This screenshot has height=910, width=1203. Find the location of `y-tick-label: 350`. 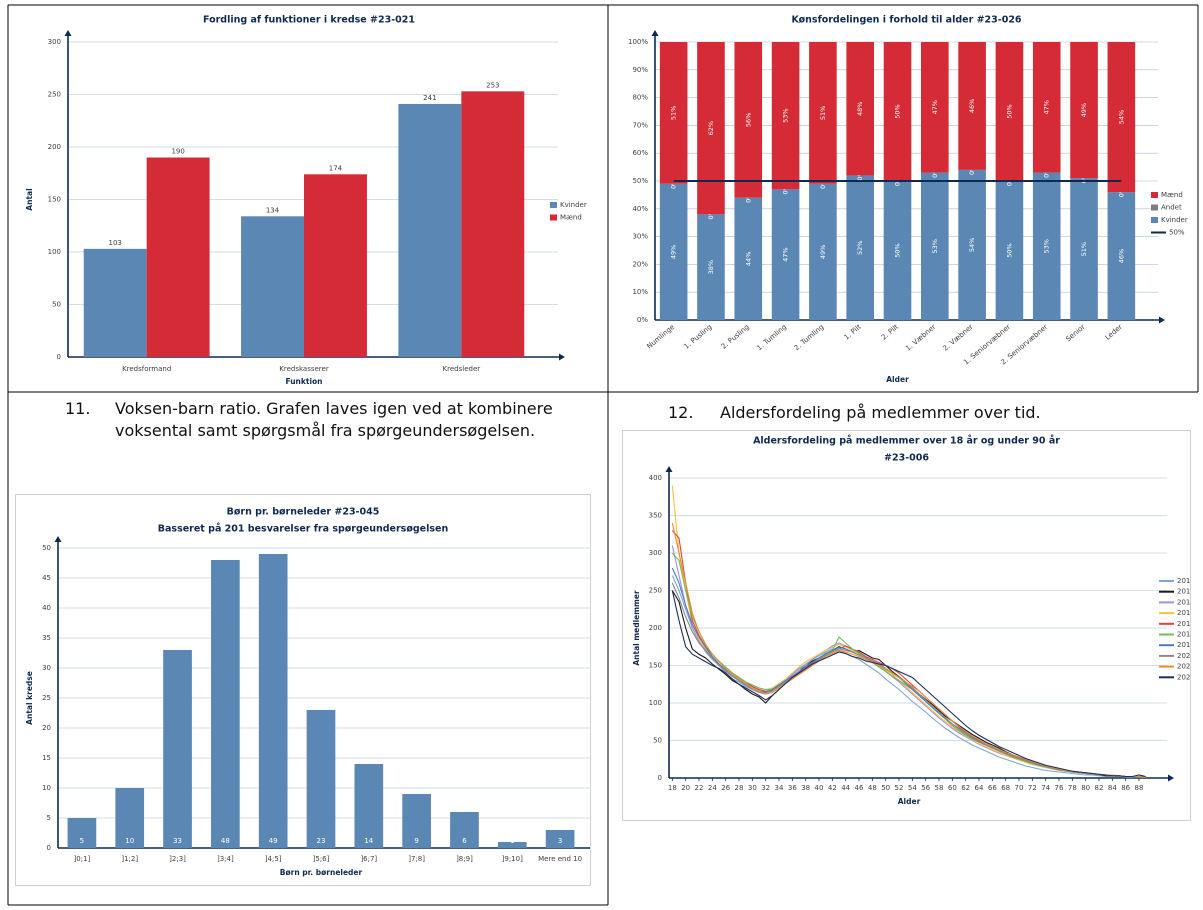

y-tick-label: 350 is located at coordinates (655, 516).